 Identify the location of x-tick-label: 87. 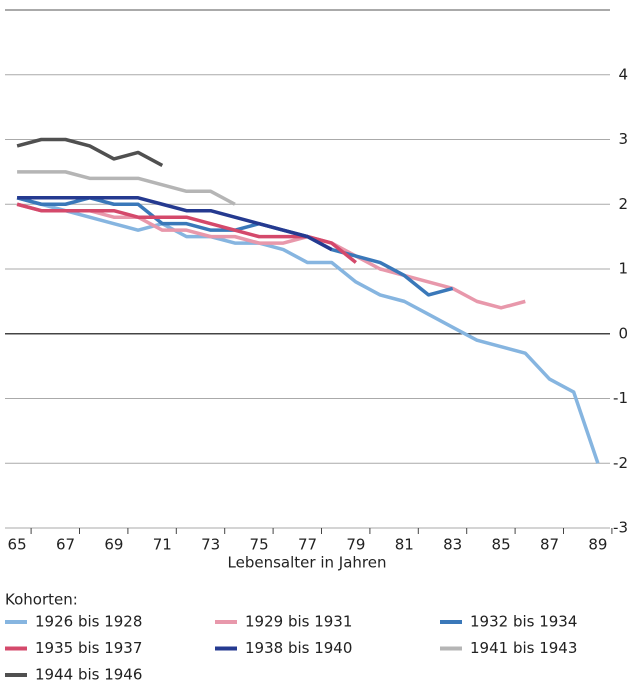
(549, 545).